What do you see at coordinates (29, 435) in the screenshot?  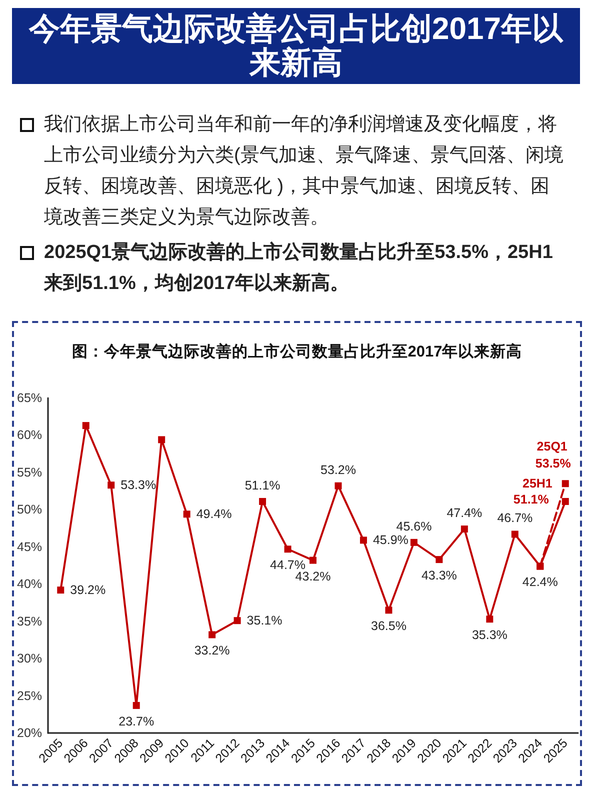 I see `y-tick-label: 60%` at bounding box center [29, 435].